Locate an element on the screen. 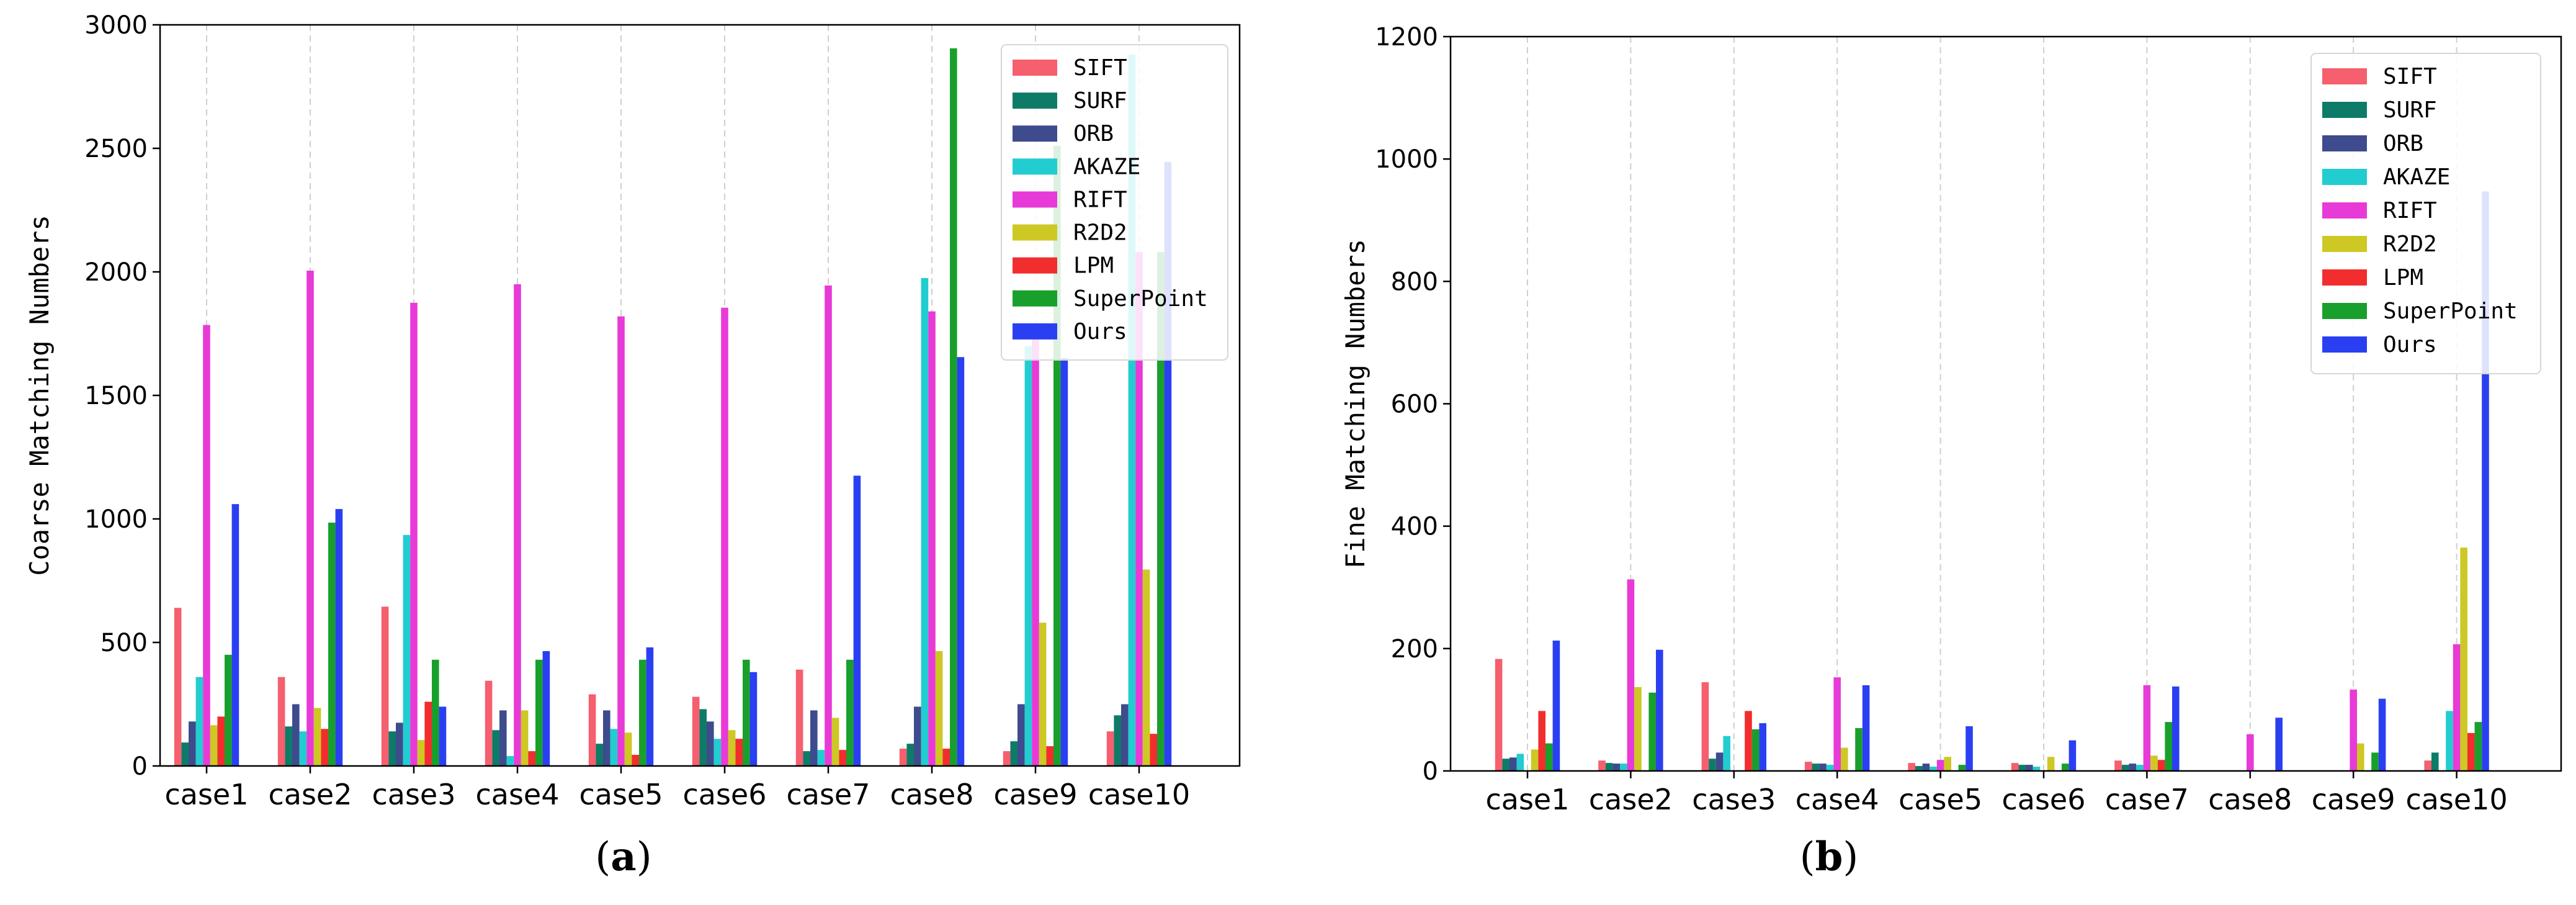 This screenshot has height=905, width=2576. bar-akaze-case8 is located at coordinates (925, 521).